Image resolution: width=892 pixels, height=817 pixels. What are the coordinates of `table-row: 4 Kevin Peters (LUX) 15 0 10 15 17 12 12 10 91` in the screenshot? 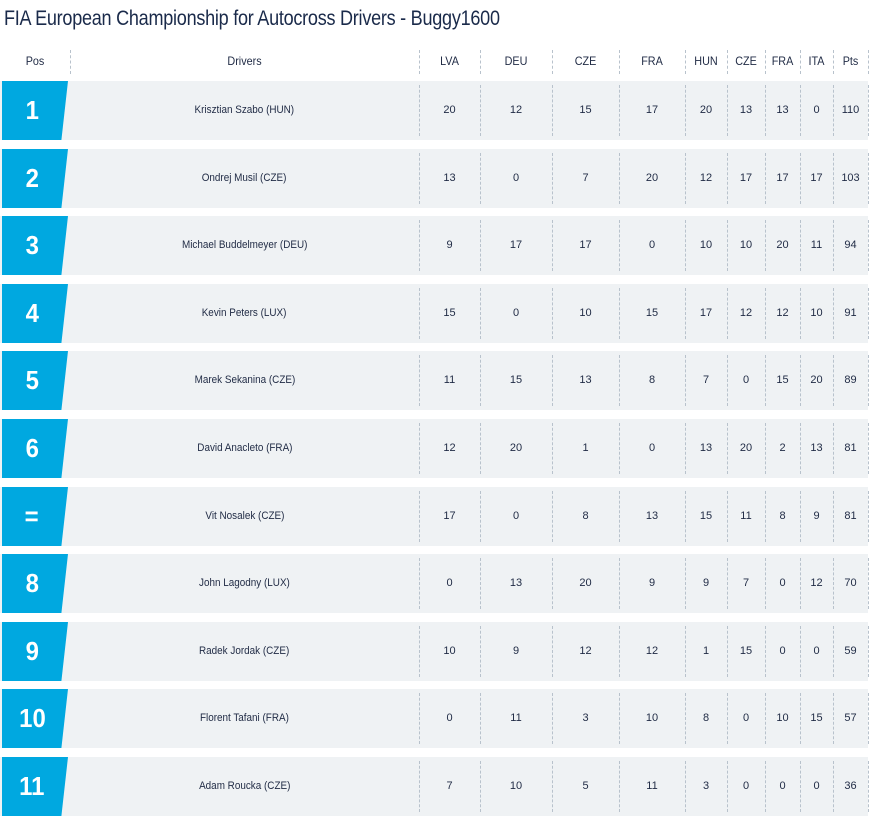 It's located at (434, 313).